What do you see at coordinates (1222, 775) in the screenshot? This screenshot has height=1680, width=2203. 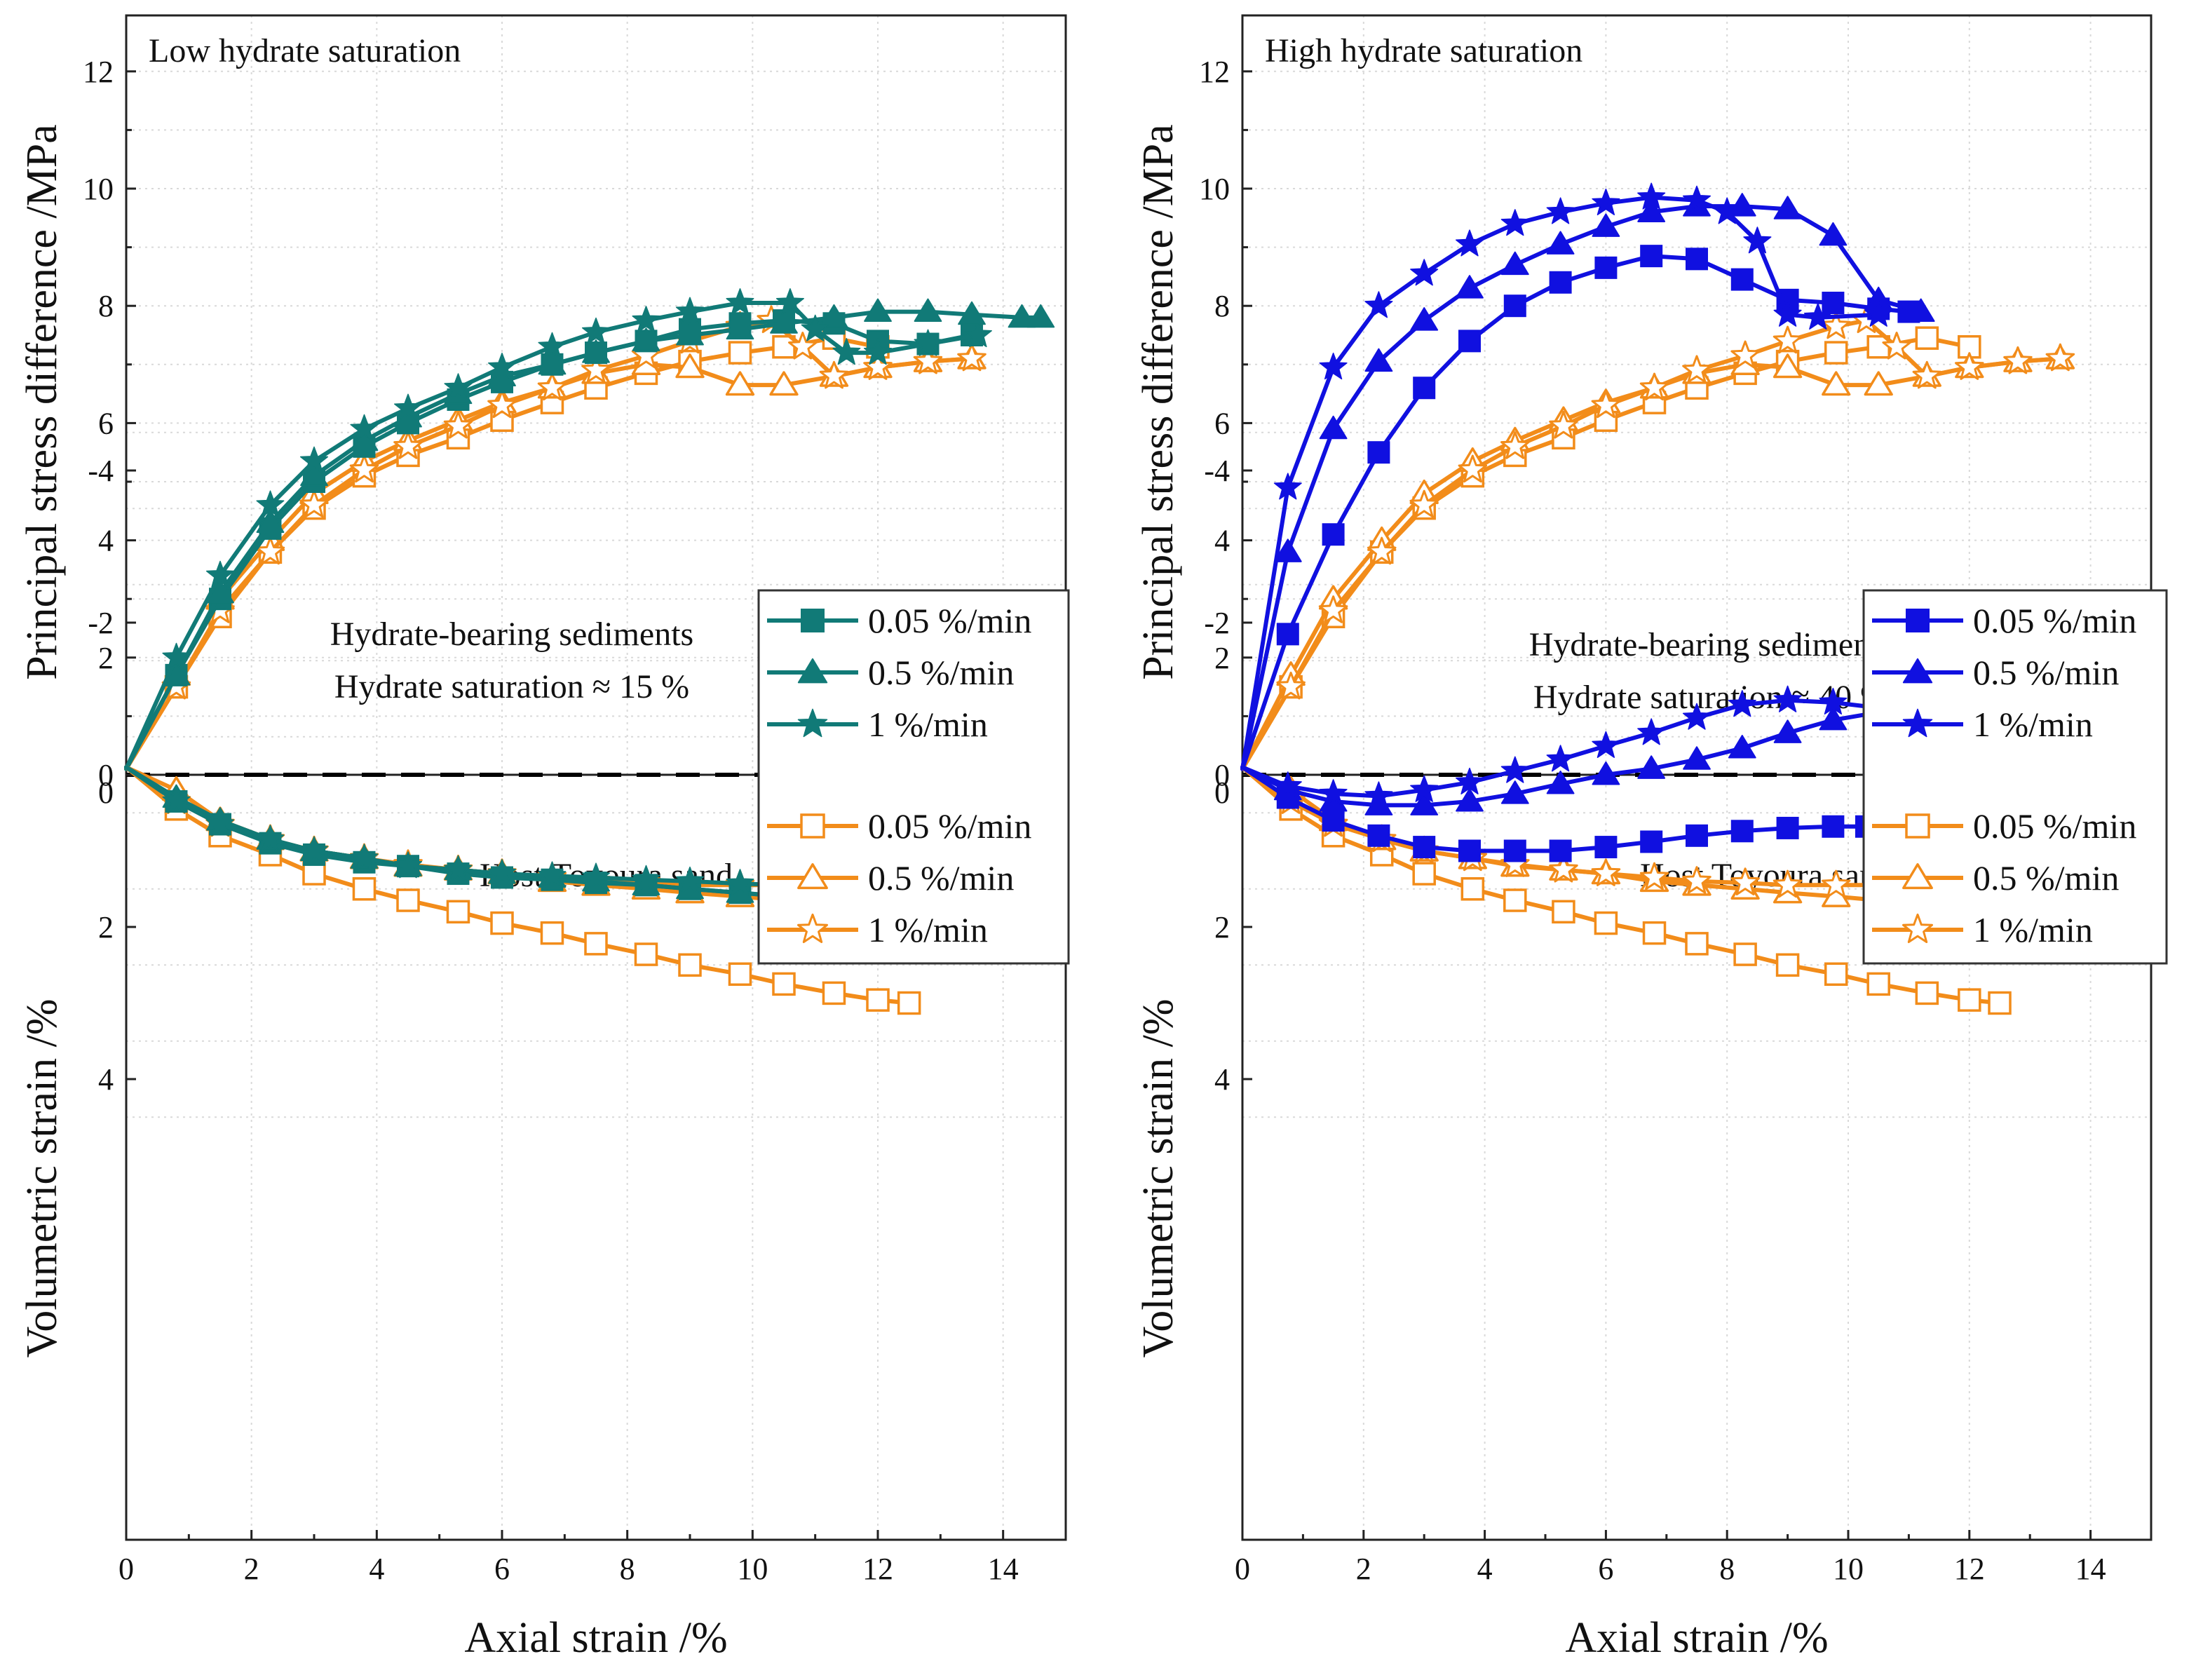 I see `stress-tick-label-0: 0` at bounding box center [1222, 775].